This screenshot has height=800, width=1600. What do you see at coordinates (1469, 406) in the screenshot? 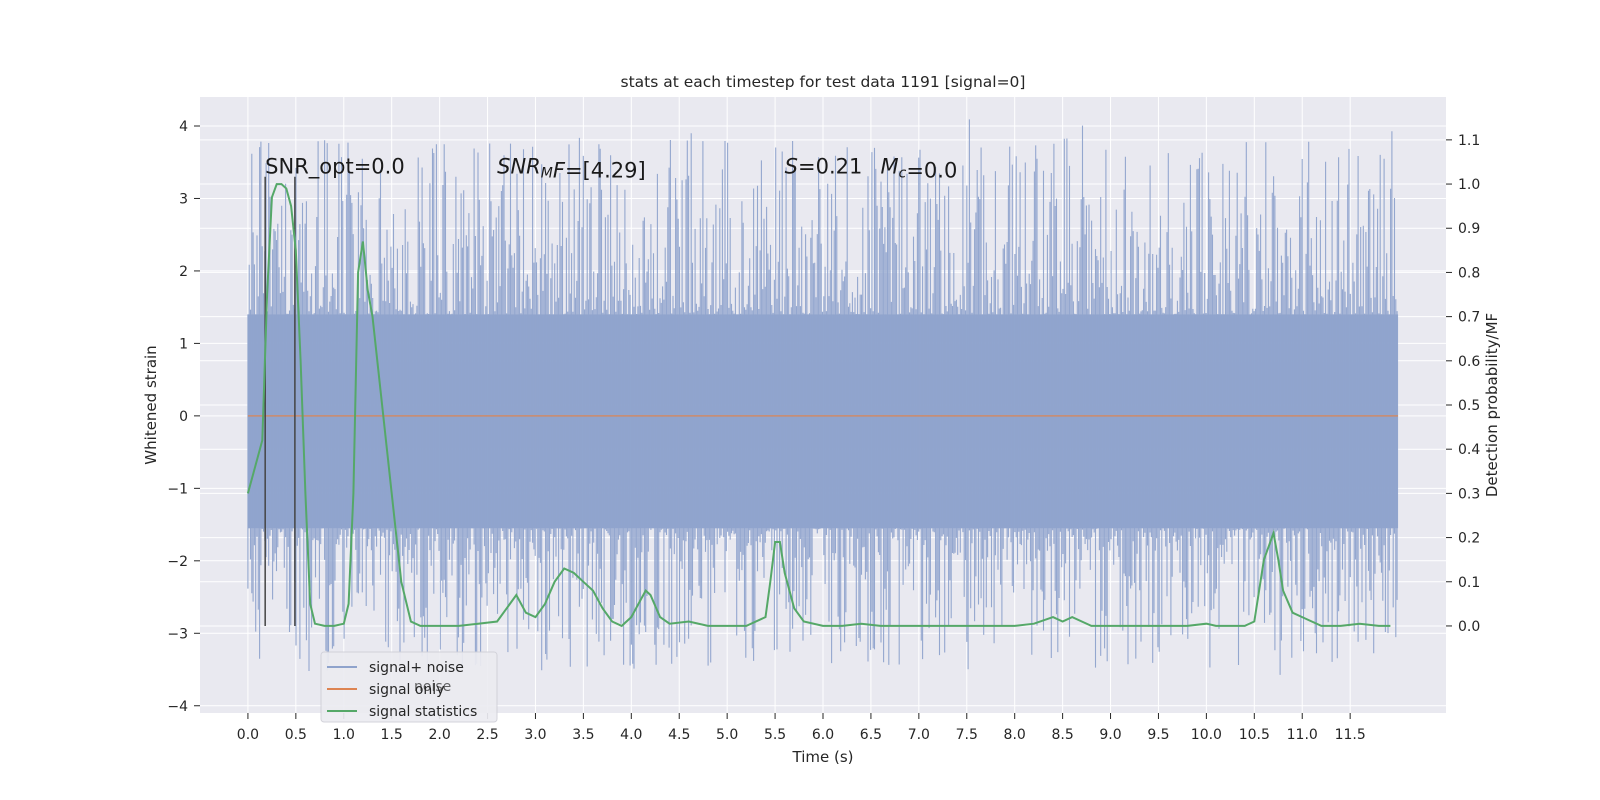
I see `y2-tick-label: 0.5` at bounding box center [1469, 406].